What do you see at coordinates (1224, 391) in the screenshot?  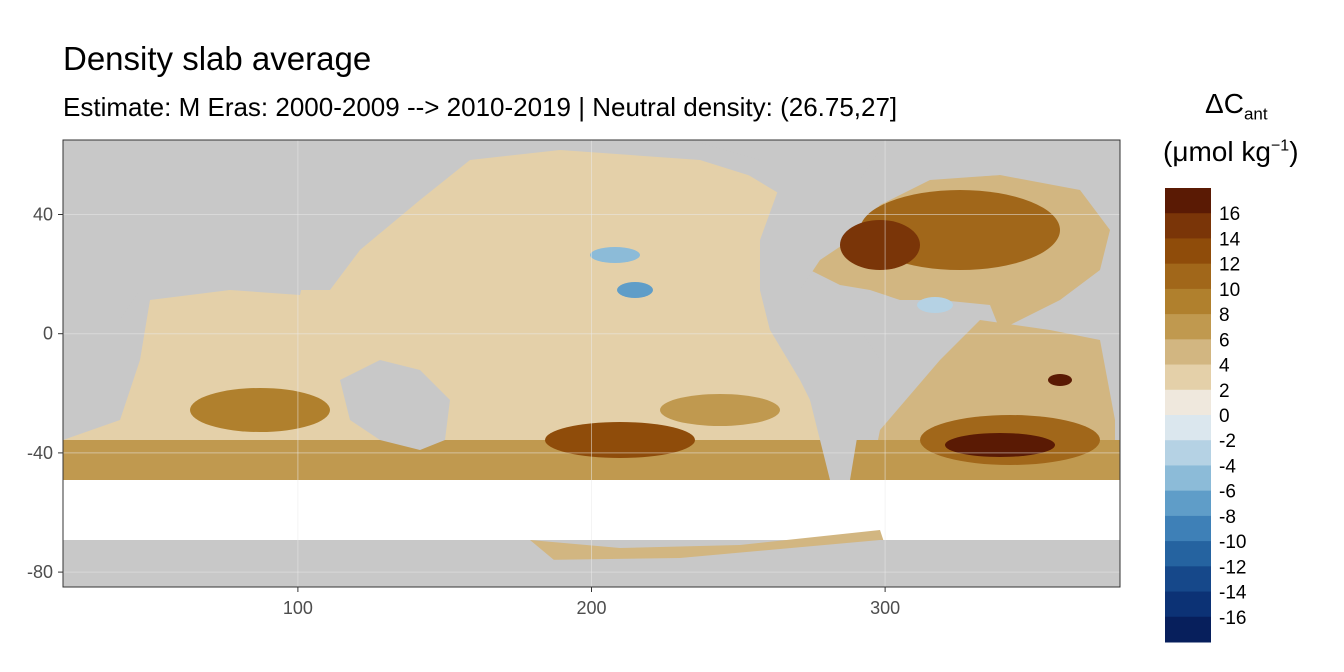 I see `legend-label: 2` at bounding box center [1224, 391].